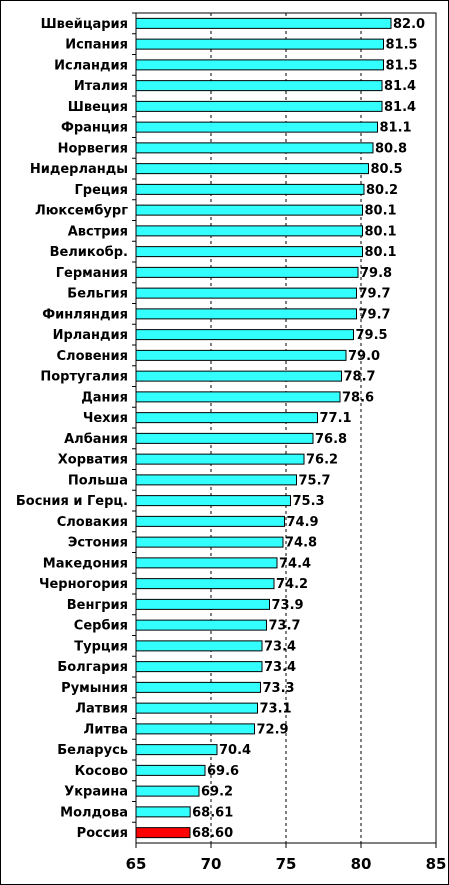  What do you see at coordinates (358, 397) in the screenshot?
I see `value-label: 78.6` at bounding box center [358, 397].